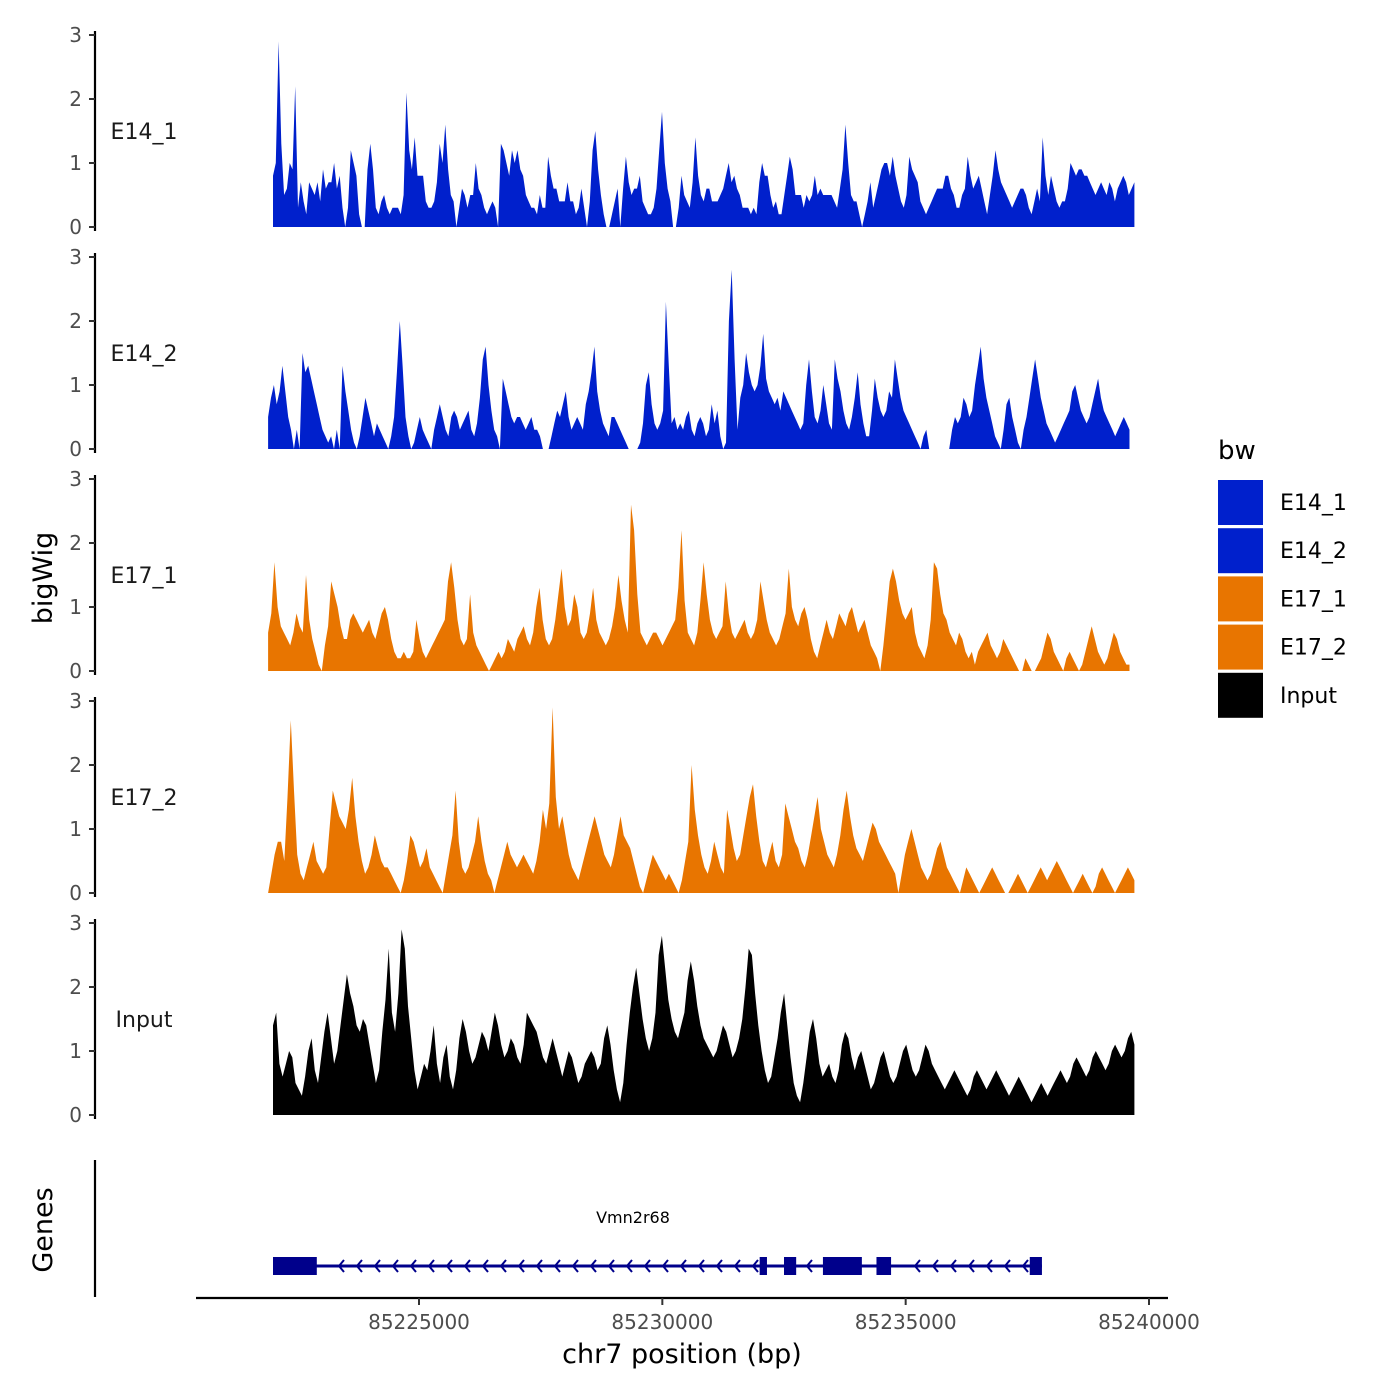 The image size is (1400, 1400). What do you see at coordinates (1313, 599) in the screenshot?
I see `legend-label-E17_1: E17_1` at bounding box center [1313, 599].